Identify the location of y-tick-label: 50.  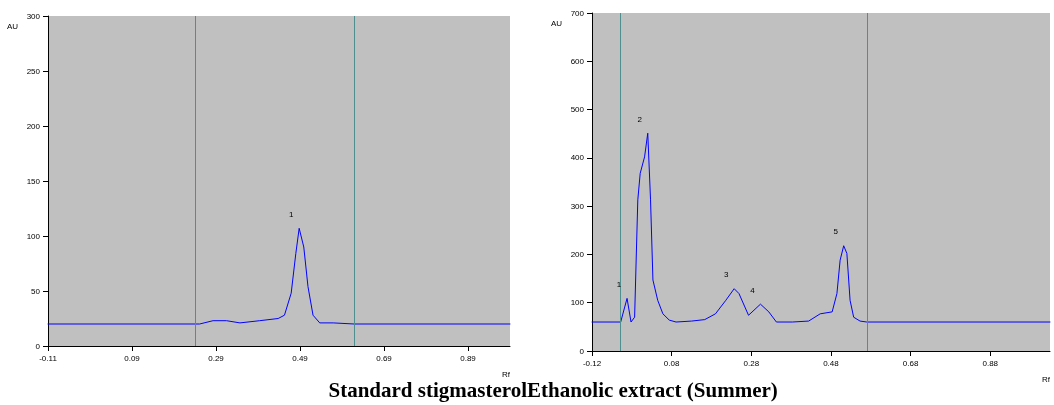
(36, 291).